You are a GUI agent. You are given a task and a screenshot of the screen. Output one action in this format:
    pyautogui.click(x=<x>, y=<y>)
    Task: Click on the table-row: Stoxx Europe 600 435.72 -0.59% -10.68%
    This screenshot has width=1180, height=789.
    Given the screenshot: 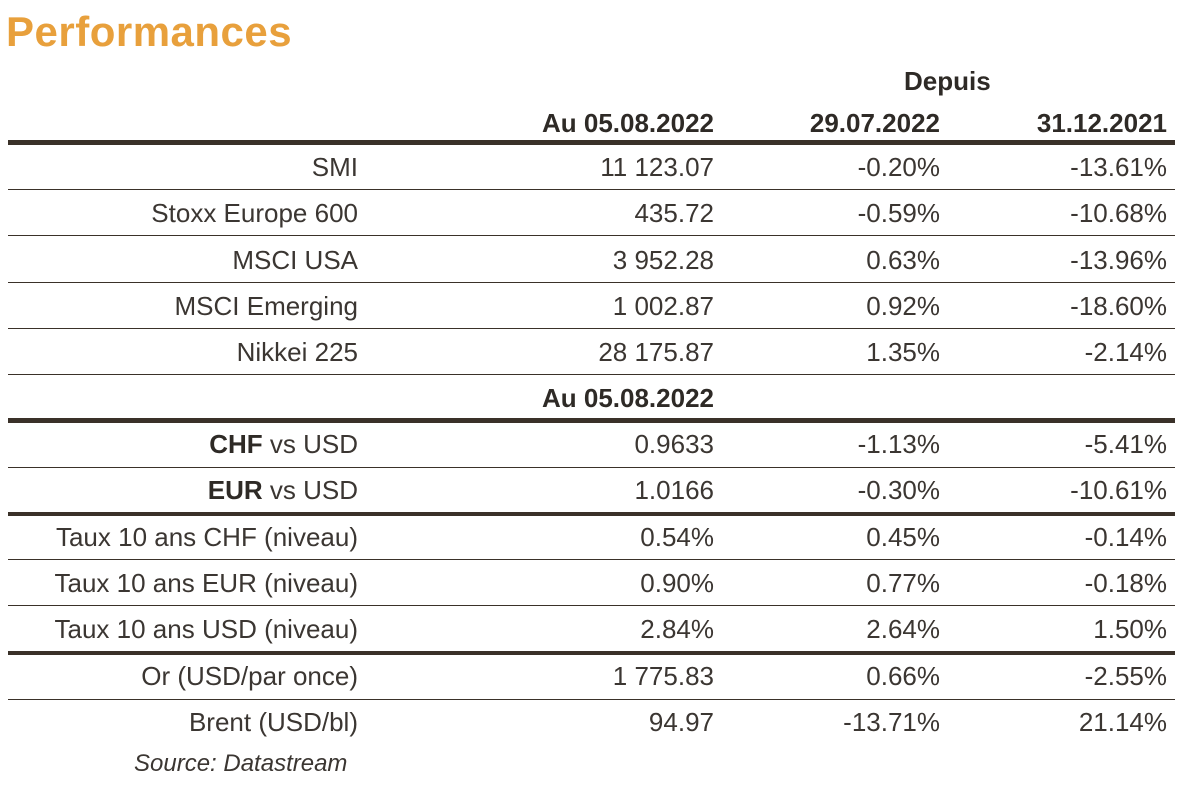 What is the action you would take?
    pyautogui.click(x=591, y=213)
    